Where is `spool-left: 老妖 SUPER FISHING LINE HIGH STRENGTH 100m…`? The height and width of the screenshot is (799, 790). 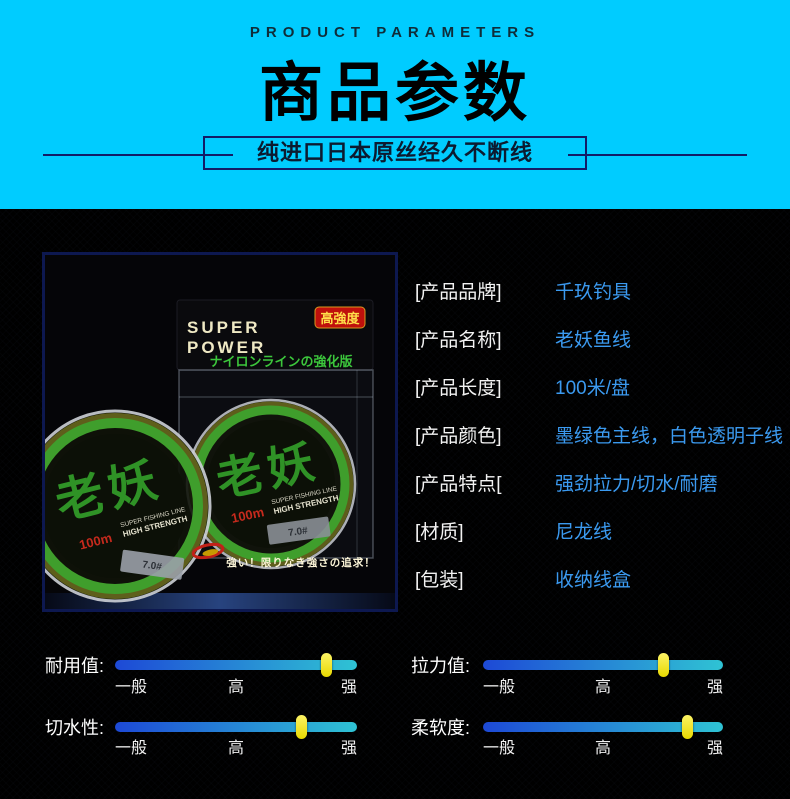
spool-left: 老妖 SUPER FISHING LINE HIGH STRENGTH 100m… is located at coordinates (128, 506).